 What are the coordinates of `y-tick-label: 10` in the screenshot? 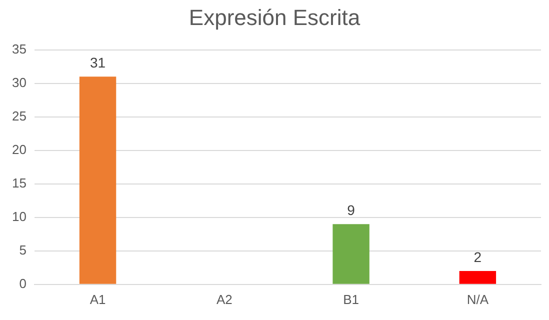 It's located at (19, 216).